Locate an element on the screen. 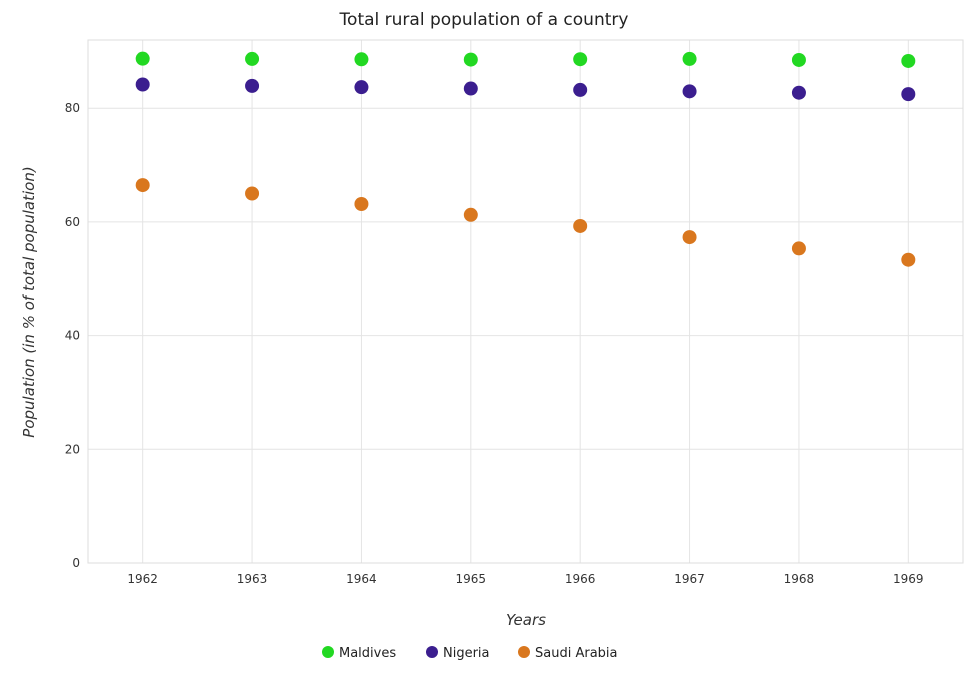 This screenshot has height=700, width=968. legend-marker-nigeria is located at coordinates (432, 652).